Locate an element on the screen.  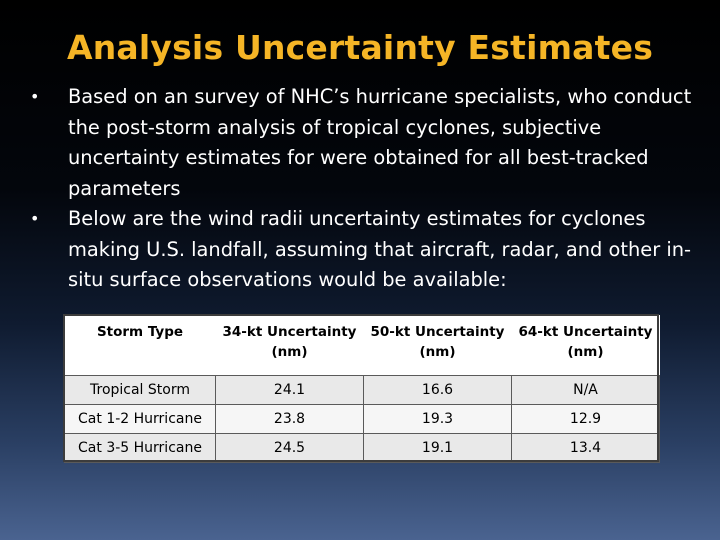
cell-34kt: 24.5 is located at coordinates (289, 448).